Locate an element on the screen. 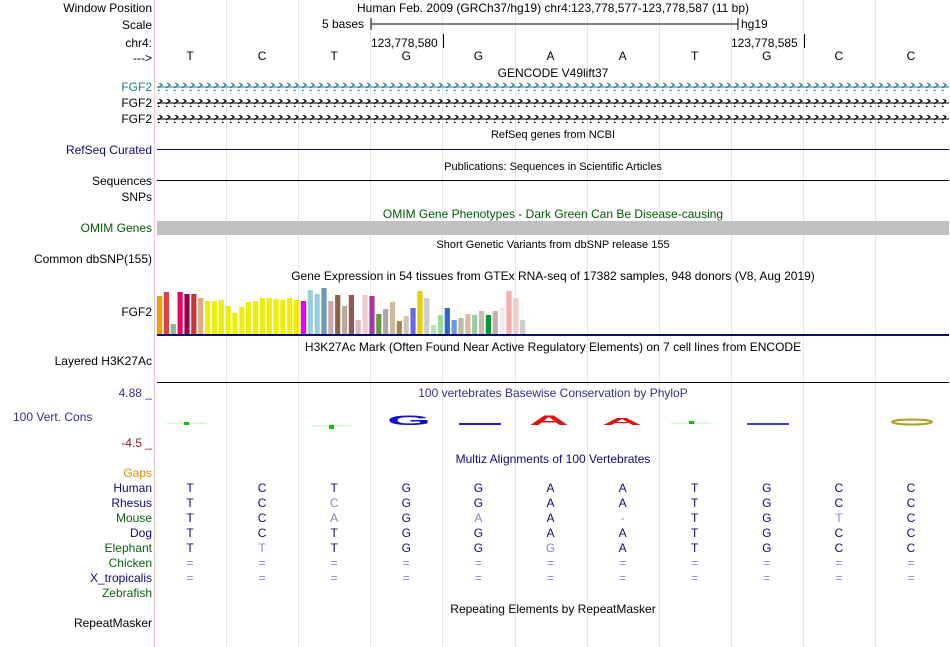 The height and width of the screenshot is (647, 950). dbsnp-label: Common dbSNP(155) is located at coordinates (92, 259).